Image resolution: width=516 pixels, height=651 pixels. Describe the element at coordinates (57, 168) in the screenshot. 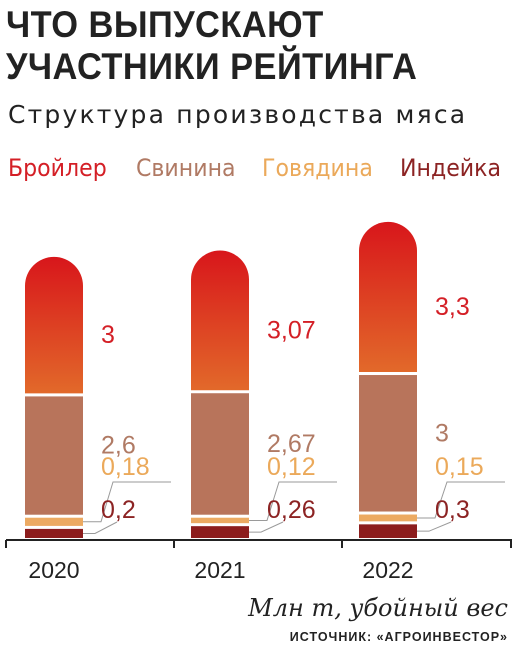

I see `legend-item-broiler: Бройлер` at that location.